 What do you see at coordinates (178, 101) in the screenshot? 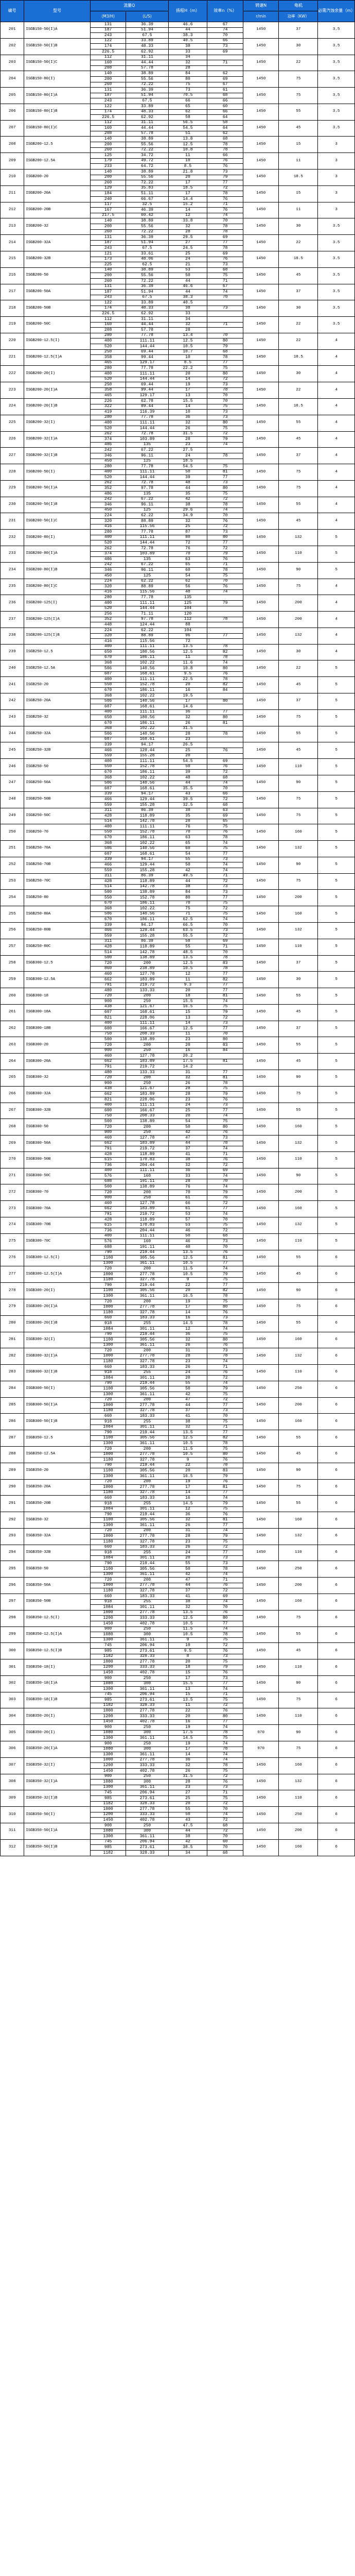
I see `table-row: 243 67.5 66 66` at bounding box center [178, 101].